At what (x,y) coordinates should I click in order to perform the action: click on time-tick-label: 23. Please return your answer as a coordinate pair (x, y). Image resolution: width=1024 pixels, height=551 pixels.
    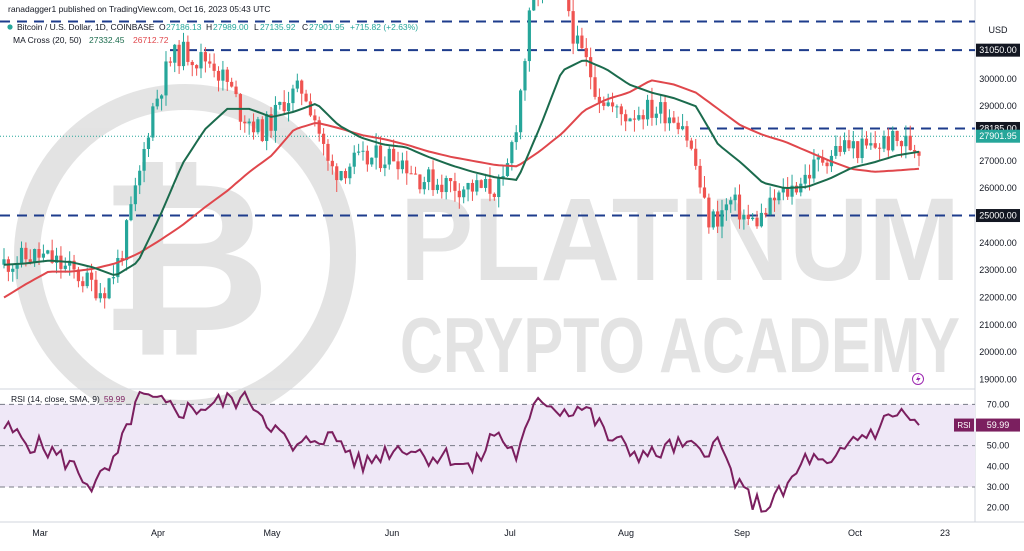
    Looking at the image, I should click on (945, 533).